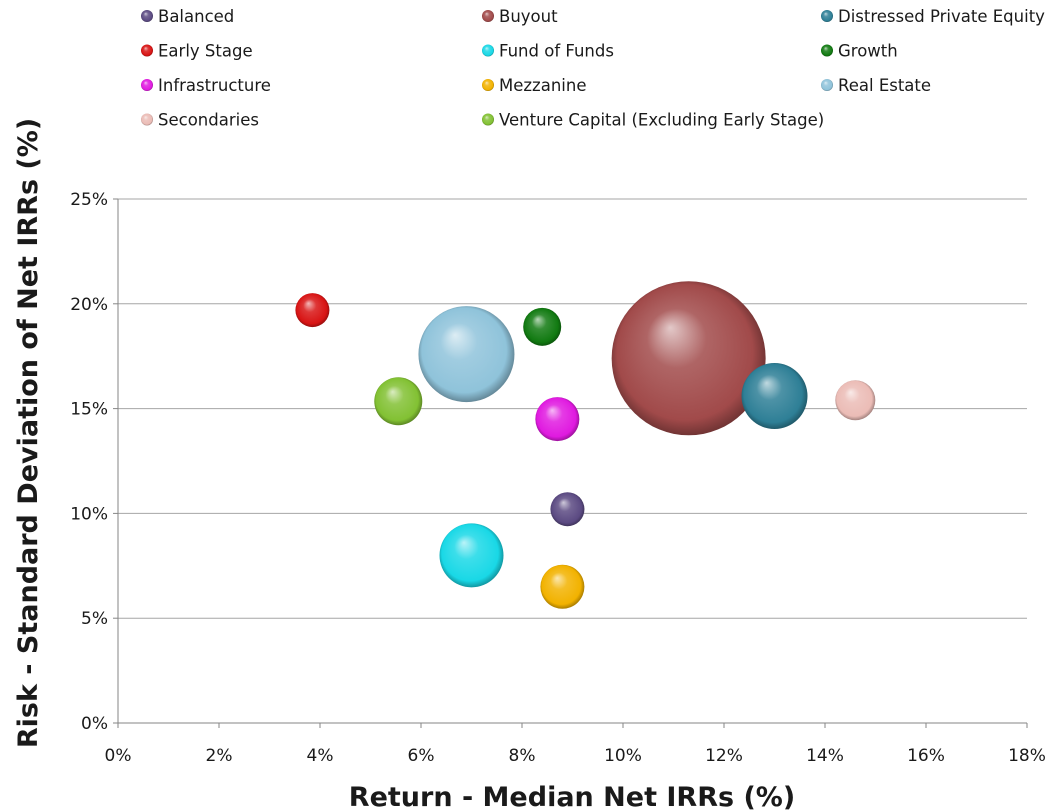 The height and width of the screenshot is (812, 1048). Describe the element at coordinates (572, 797) in the screenshot. I see `x-axis-title: Return - Median Net IRRs (%)` at that location.